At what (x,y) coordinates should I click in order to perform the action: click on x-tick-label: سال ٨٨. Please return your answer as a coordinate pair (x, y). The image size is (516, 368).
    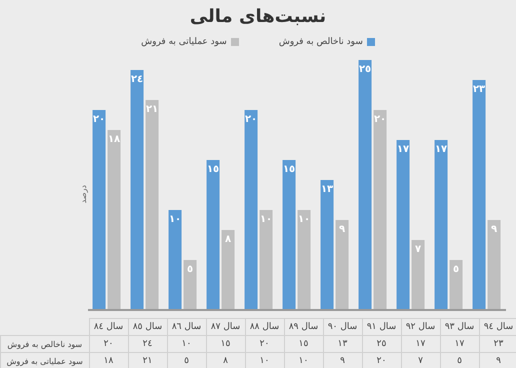
    Looking at the image, I should click on (264, 327).